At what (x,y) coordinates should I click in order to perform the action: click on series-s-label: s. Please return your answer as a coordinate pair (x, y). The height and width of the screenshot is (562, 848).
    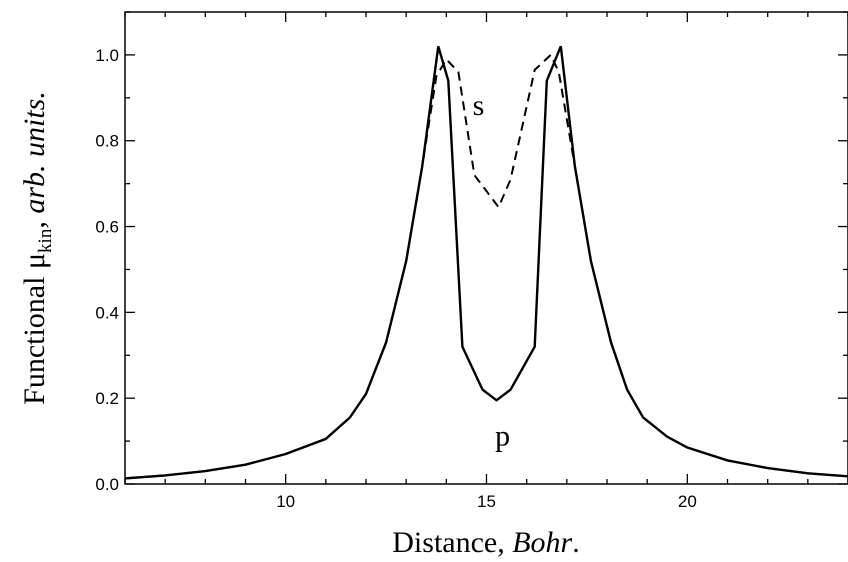
    Looking at the image, I should click on (479, 105).